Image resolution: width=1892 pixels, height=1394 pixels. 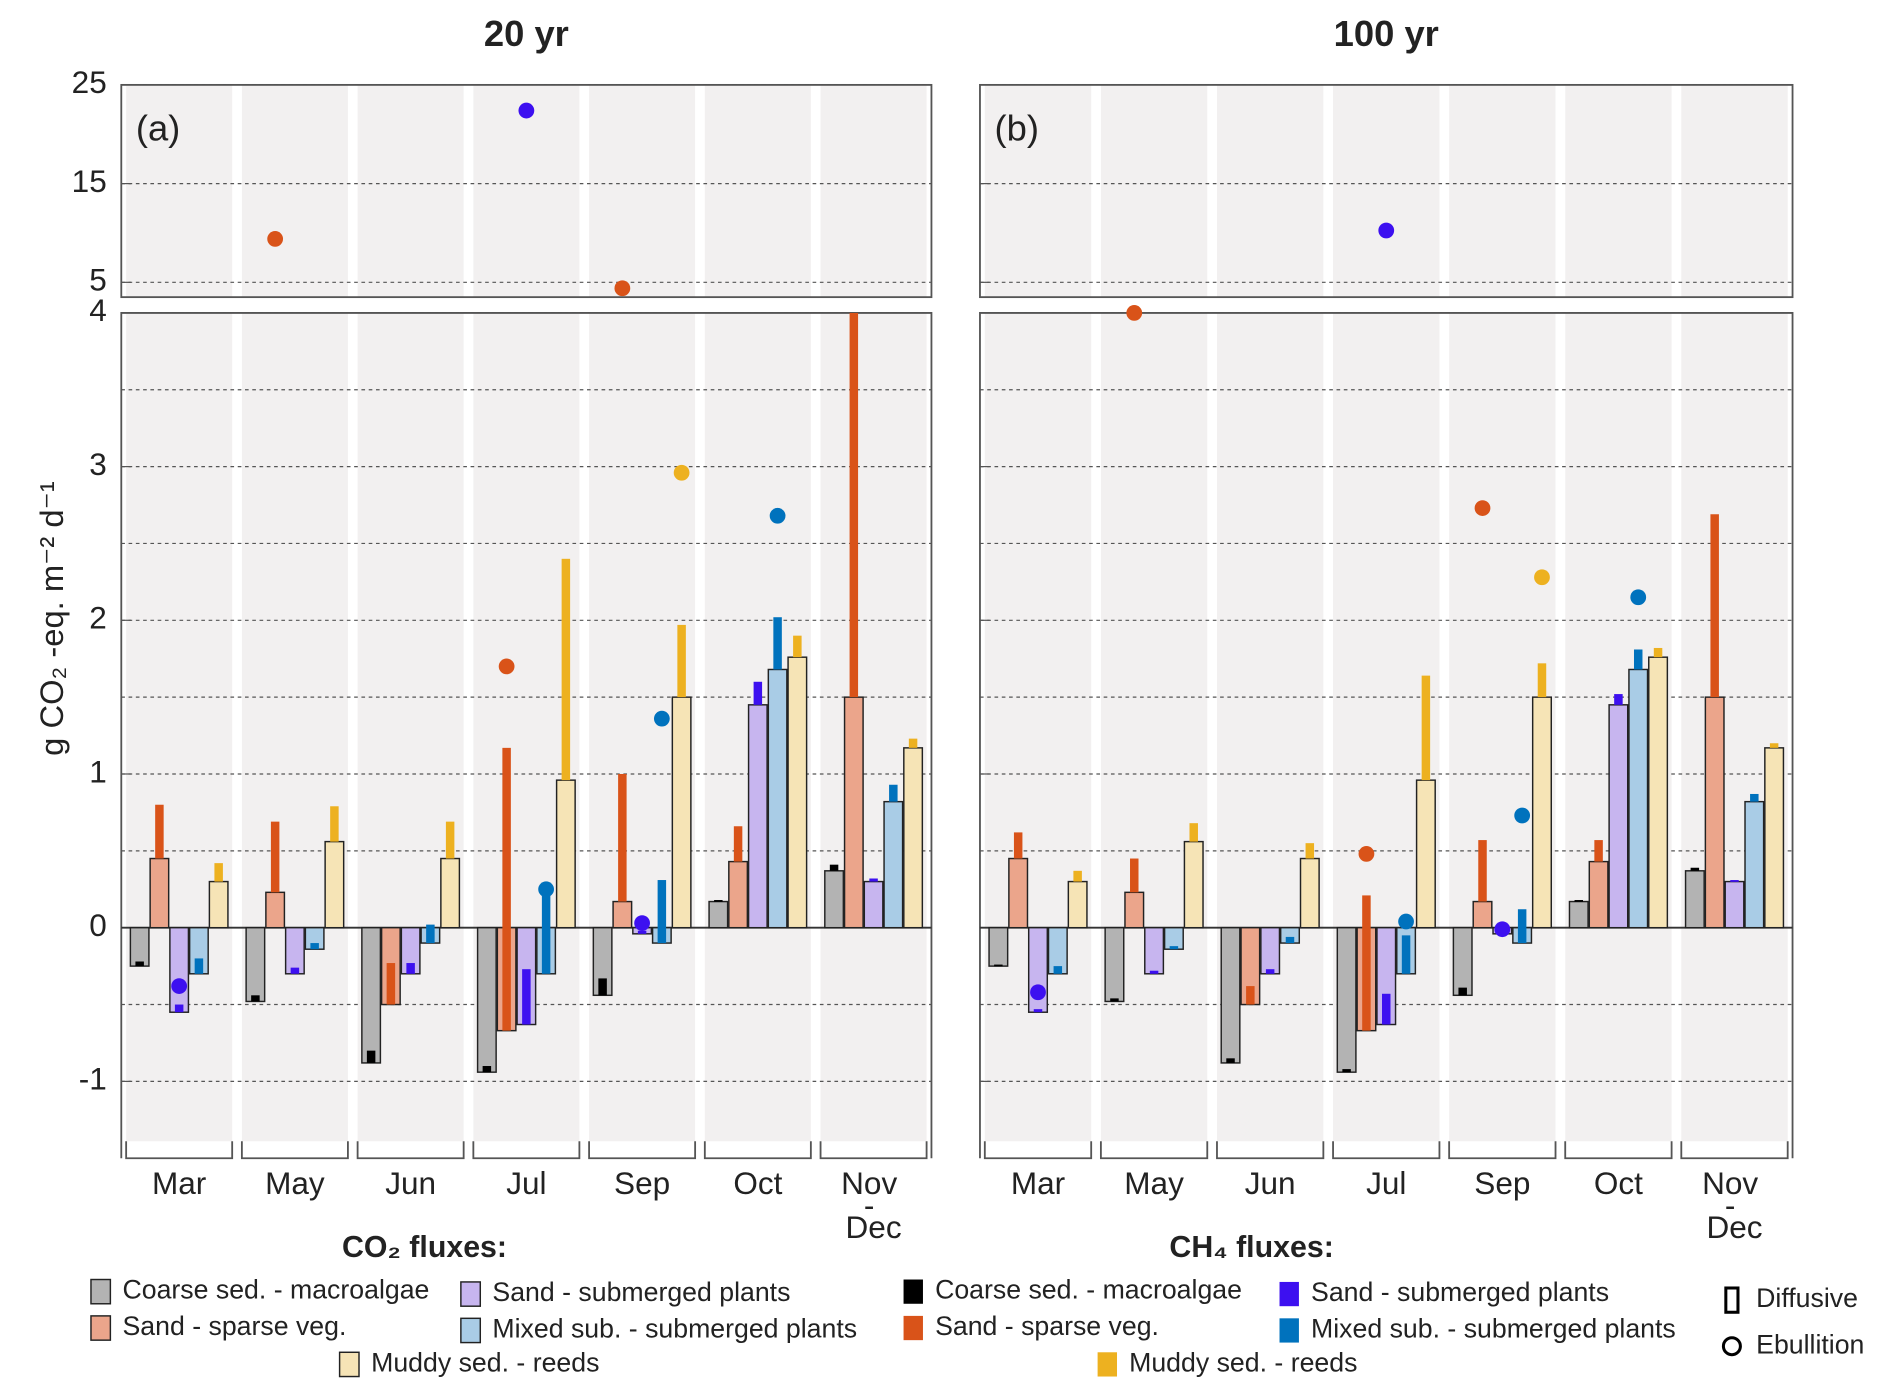 I want to click on x-tick-label: Oct, so click(x=757, y=1183).